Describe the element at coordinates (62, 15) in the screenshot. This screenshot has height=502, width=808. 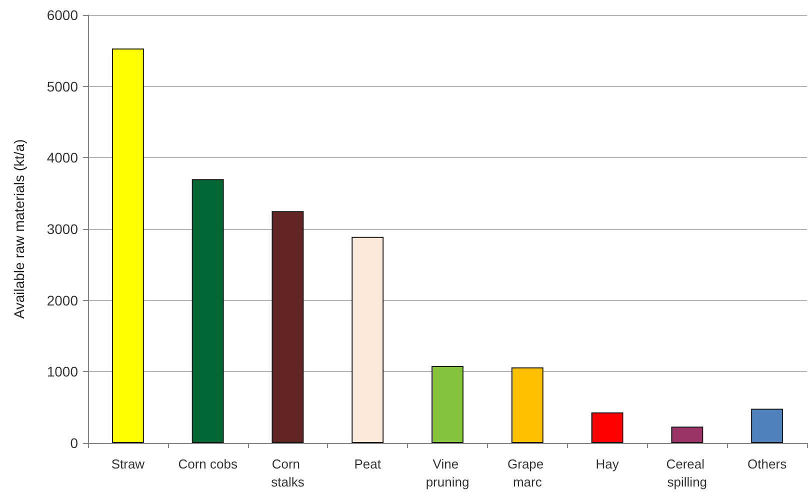
I see `y-tick-label: 6000` at that location.